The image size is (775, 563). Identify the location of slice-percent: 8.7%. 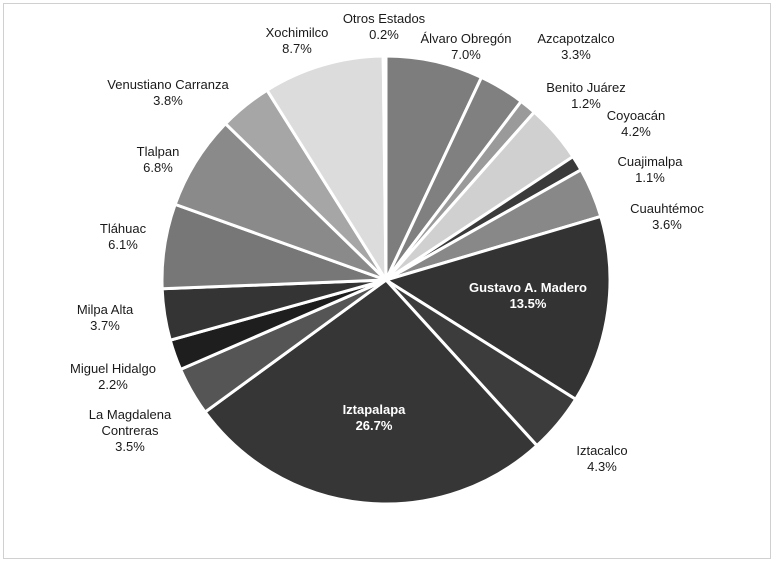
(297, 48).